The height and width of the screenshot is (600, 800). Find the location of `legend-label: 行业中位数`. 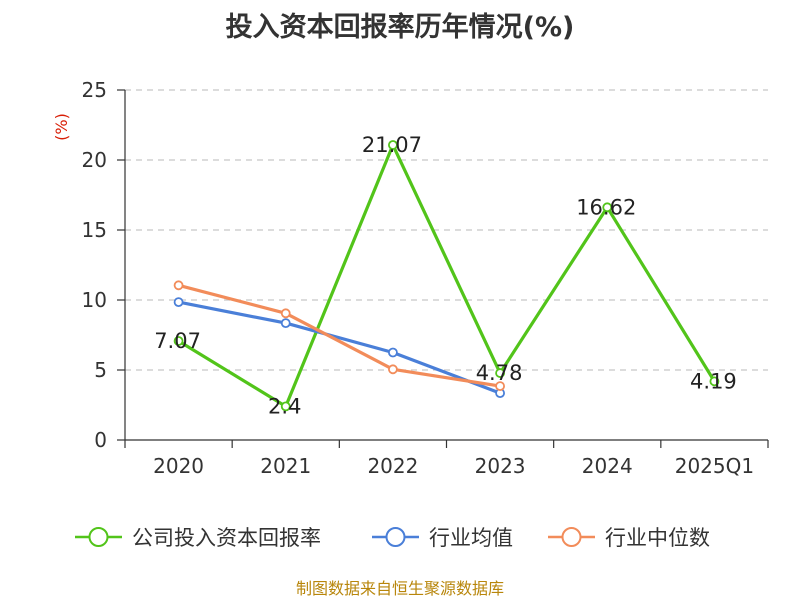

legend-label: 行业中位数 is located at coordinates (657, 538).